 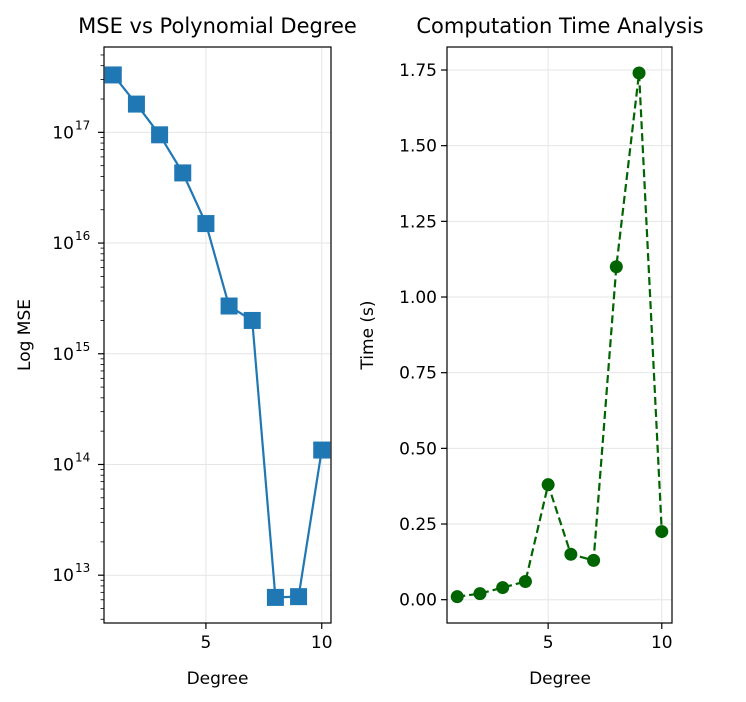 What do you see at coordinates (25, 335) in the screenshot?
I see `mse-y-axis-label: Log MSE` at bounding box center [25, 335].